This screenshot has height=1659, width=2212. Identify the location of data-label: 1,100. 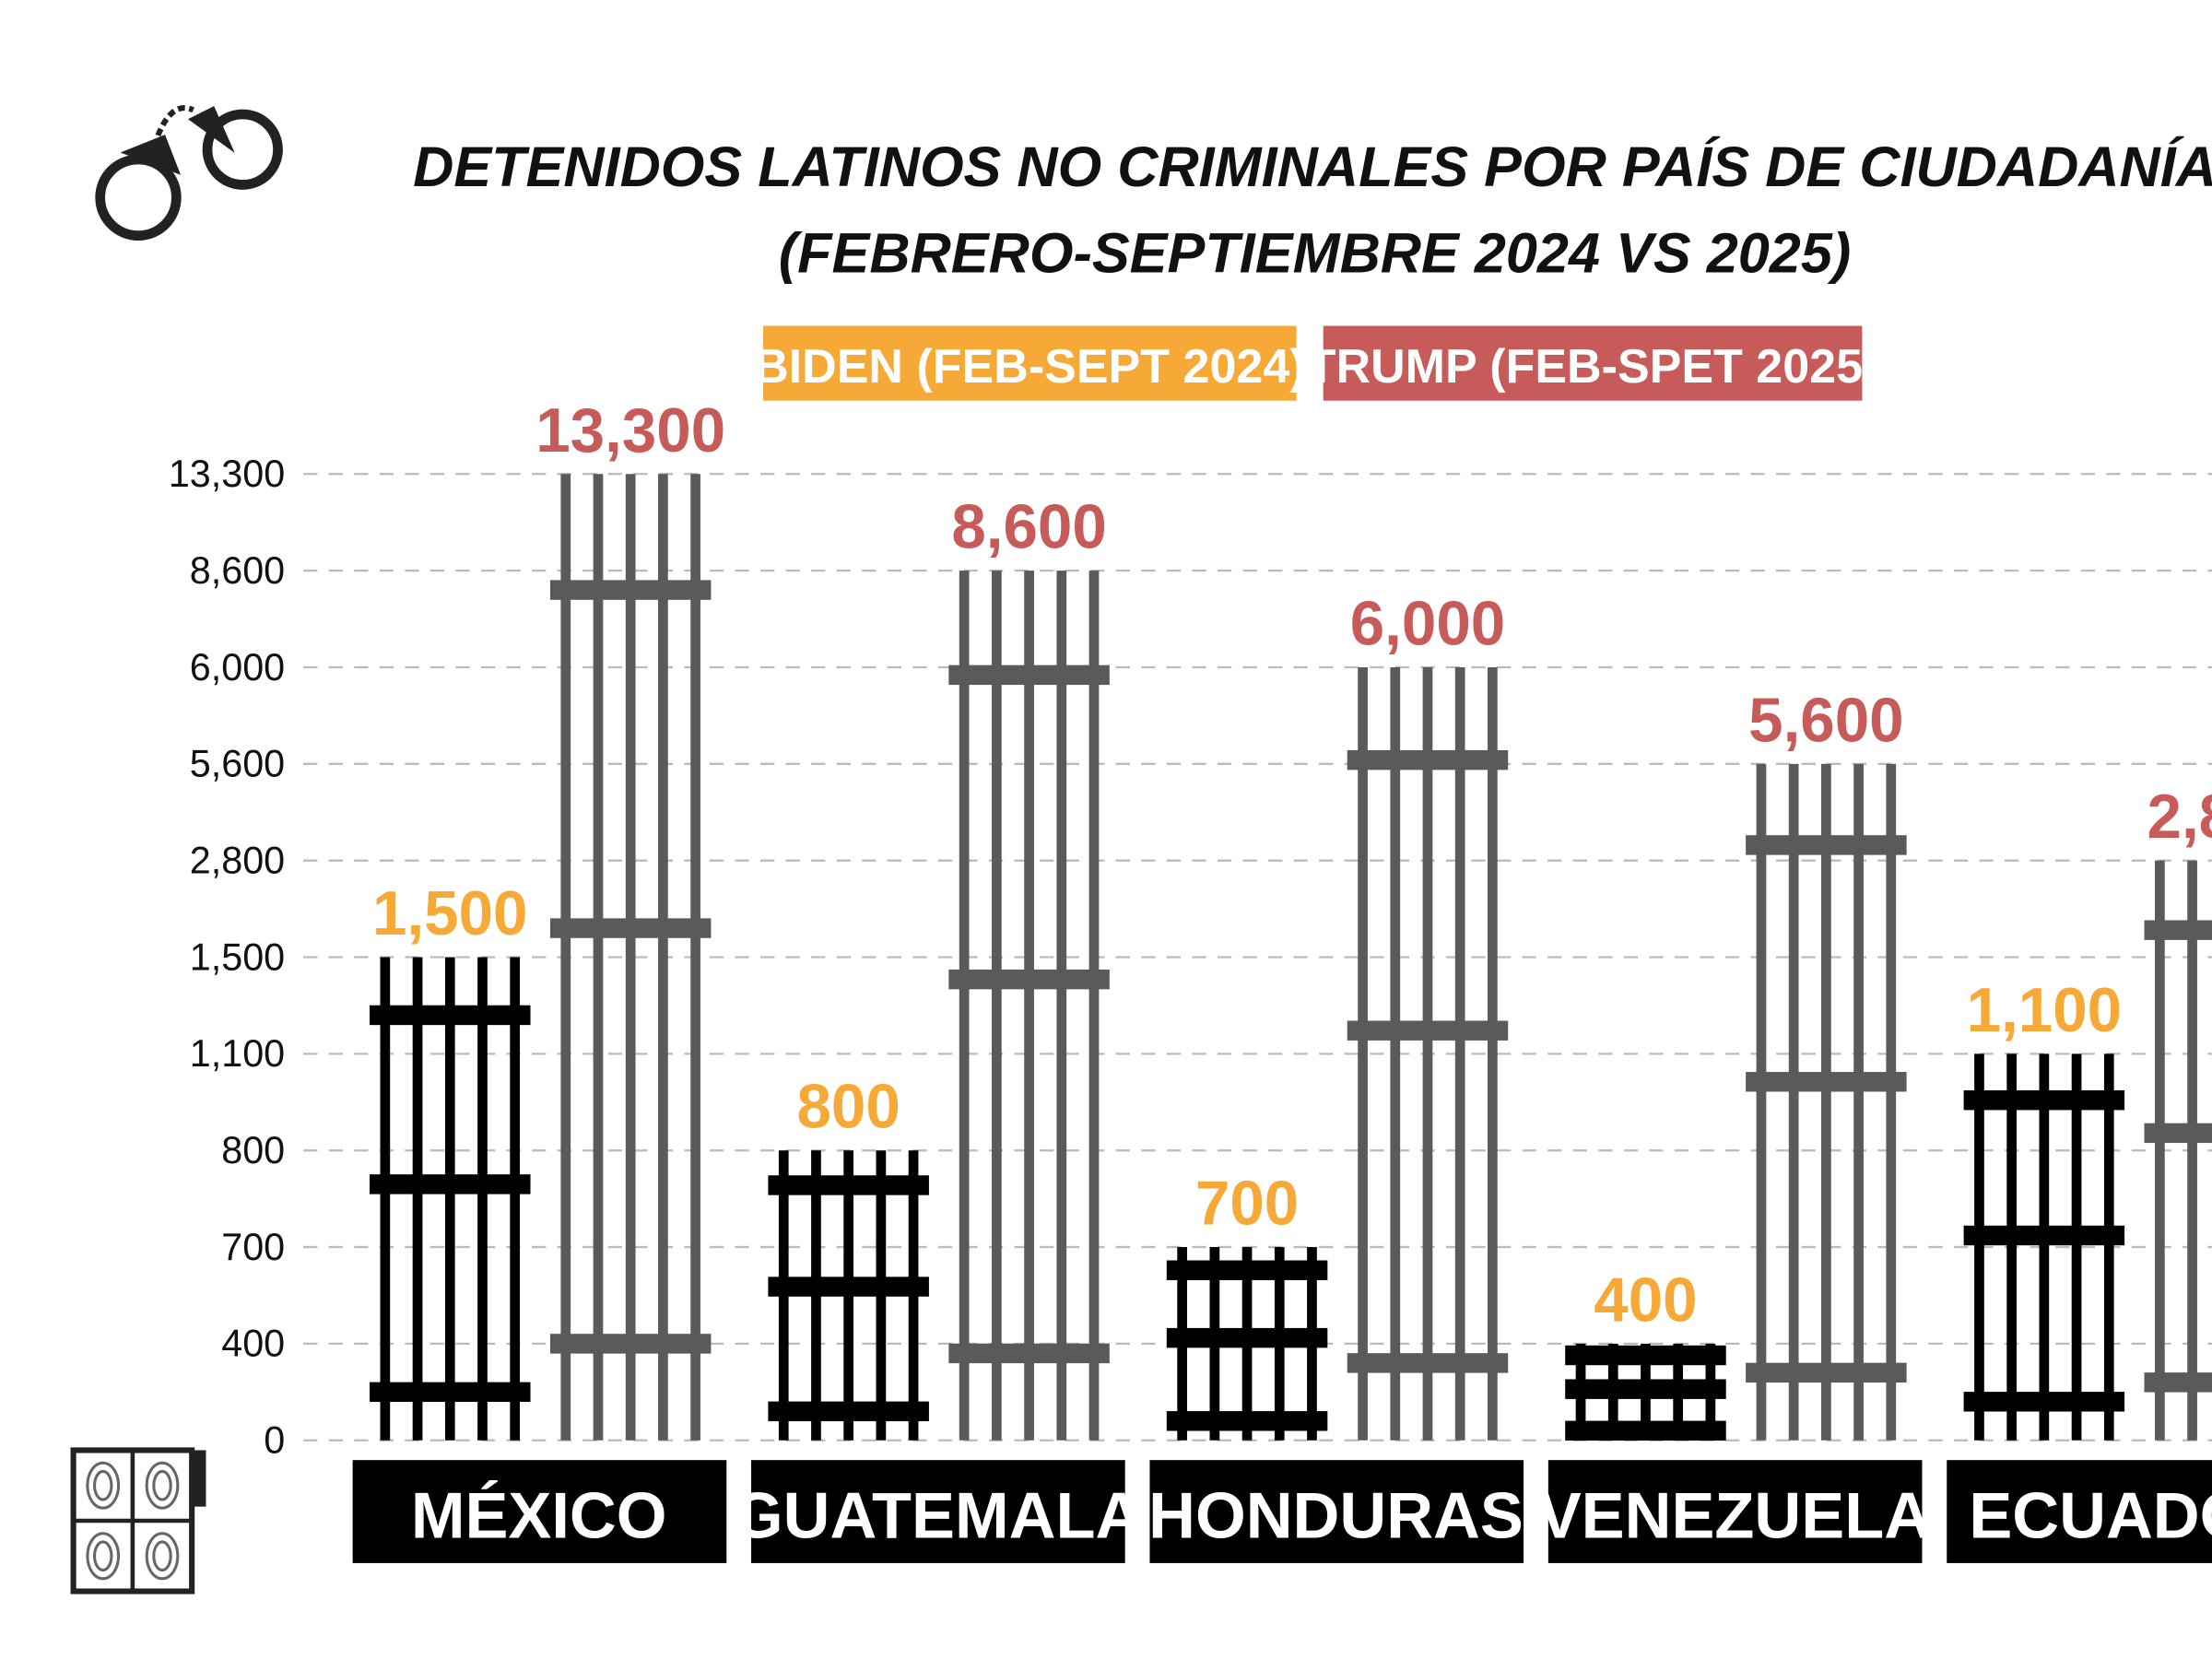
(2045, 1010).